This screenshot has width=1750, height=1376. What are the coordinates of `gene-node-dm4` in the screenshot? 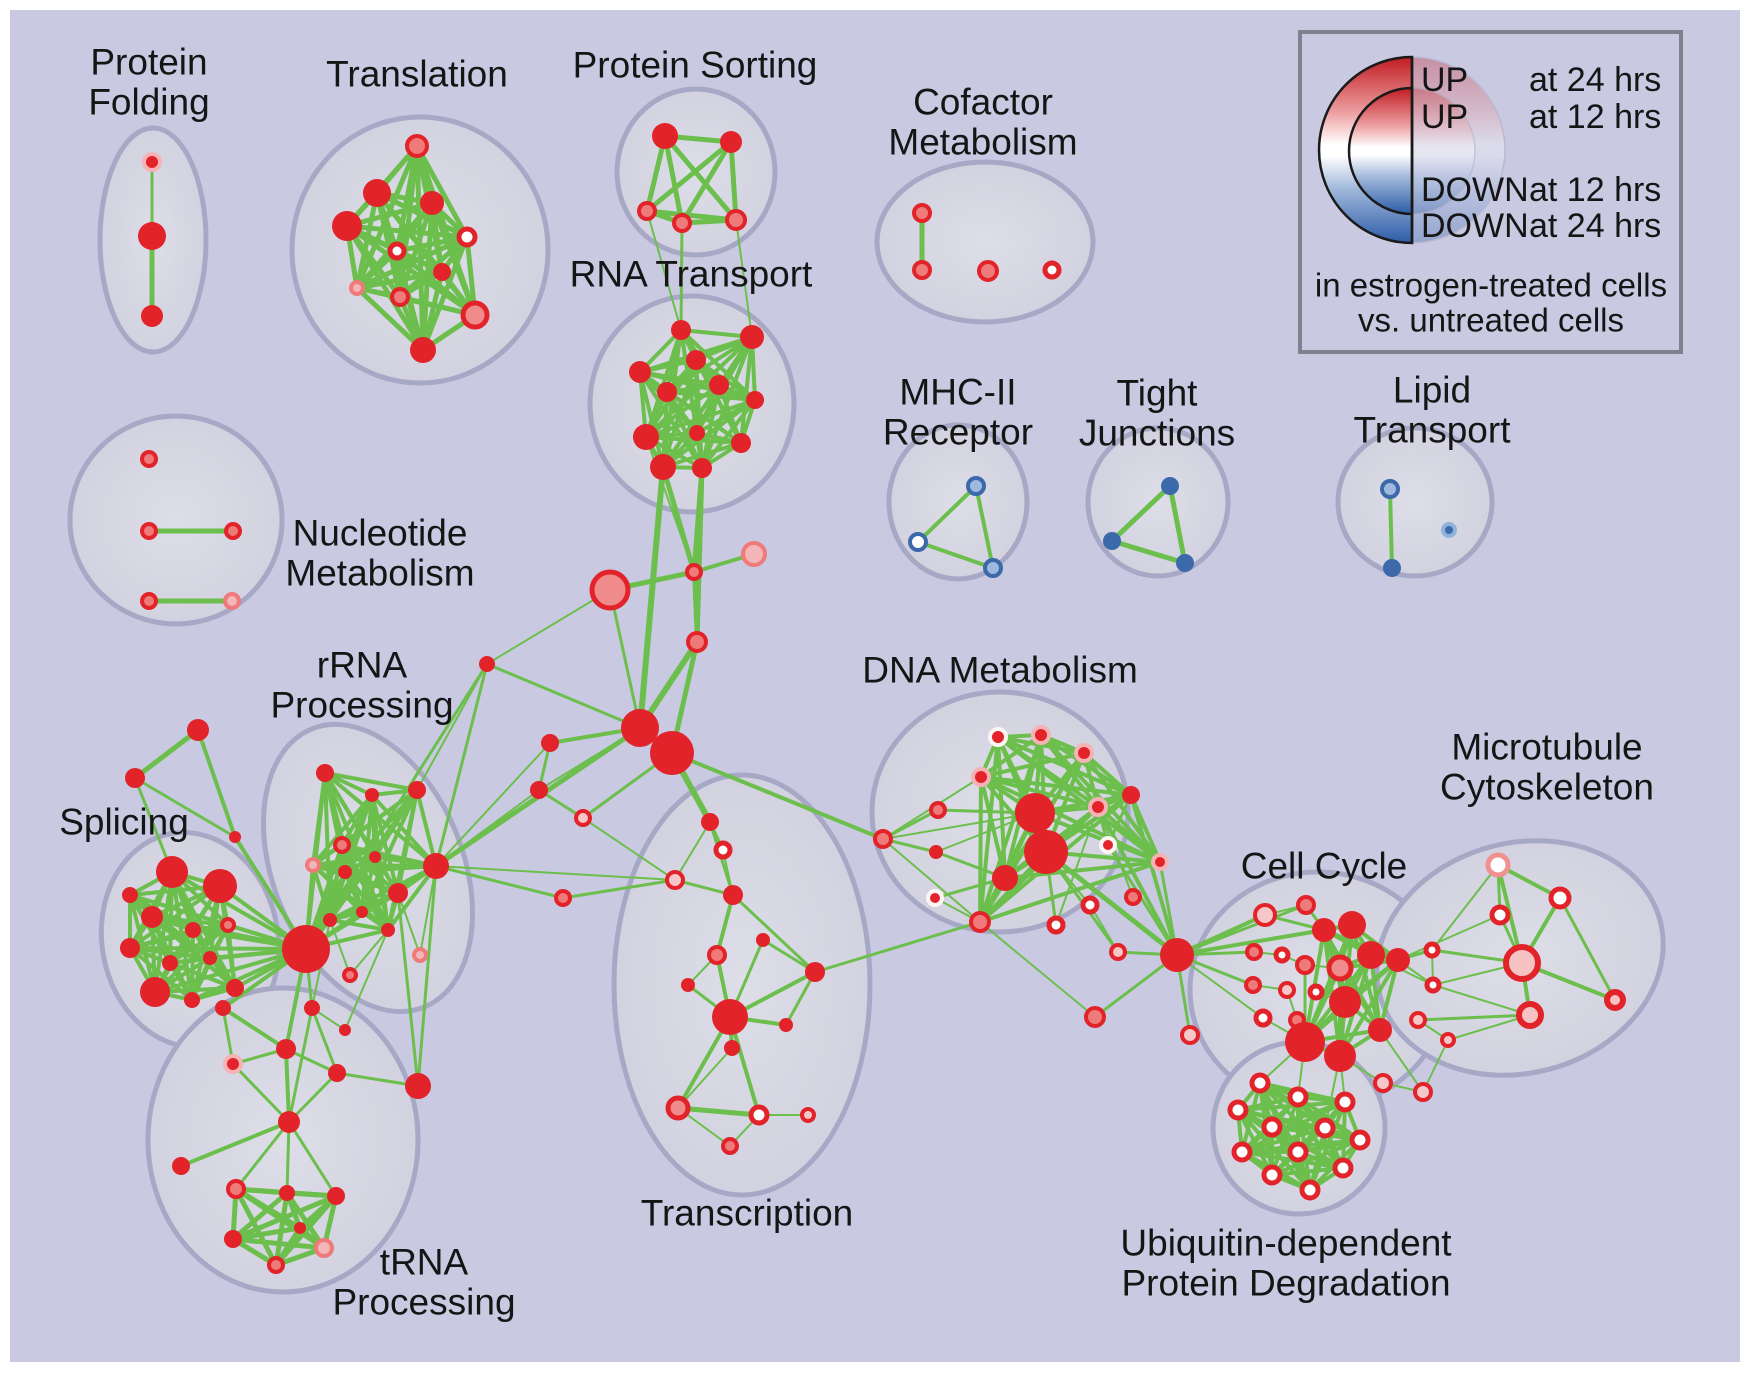 It's located at (981, 777).